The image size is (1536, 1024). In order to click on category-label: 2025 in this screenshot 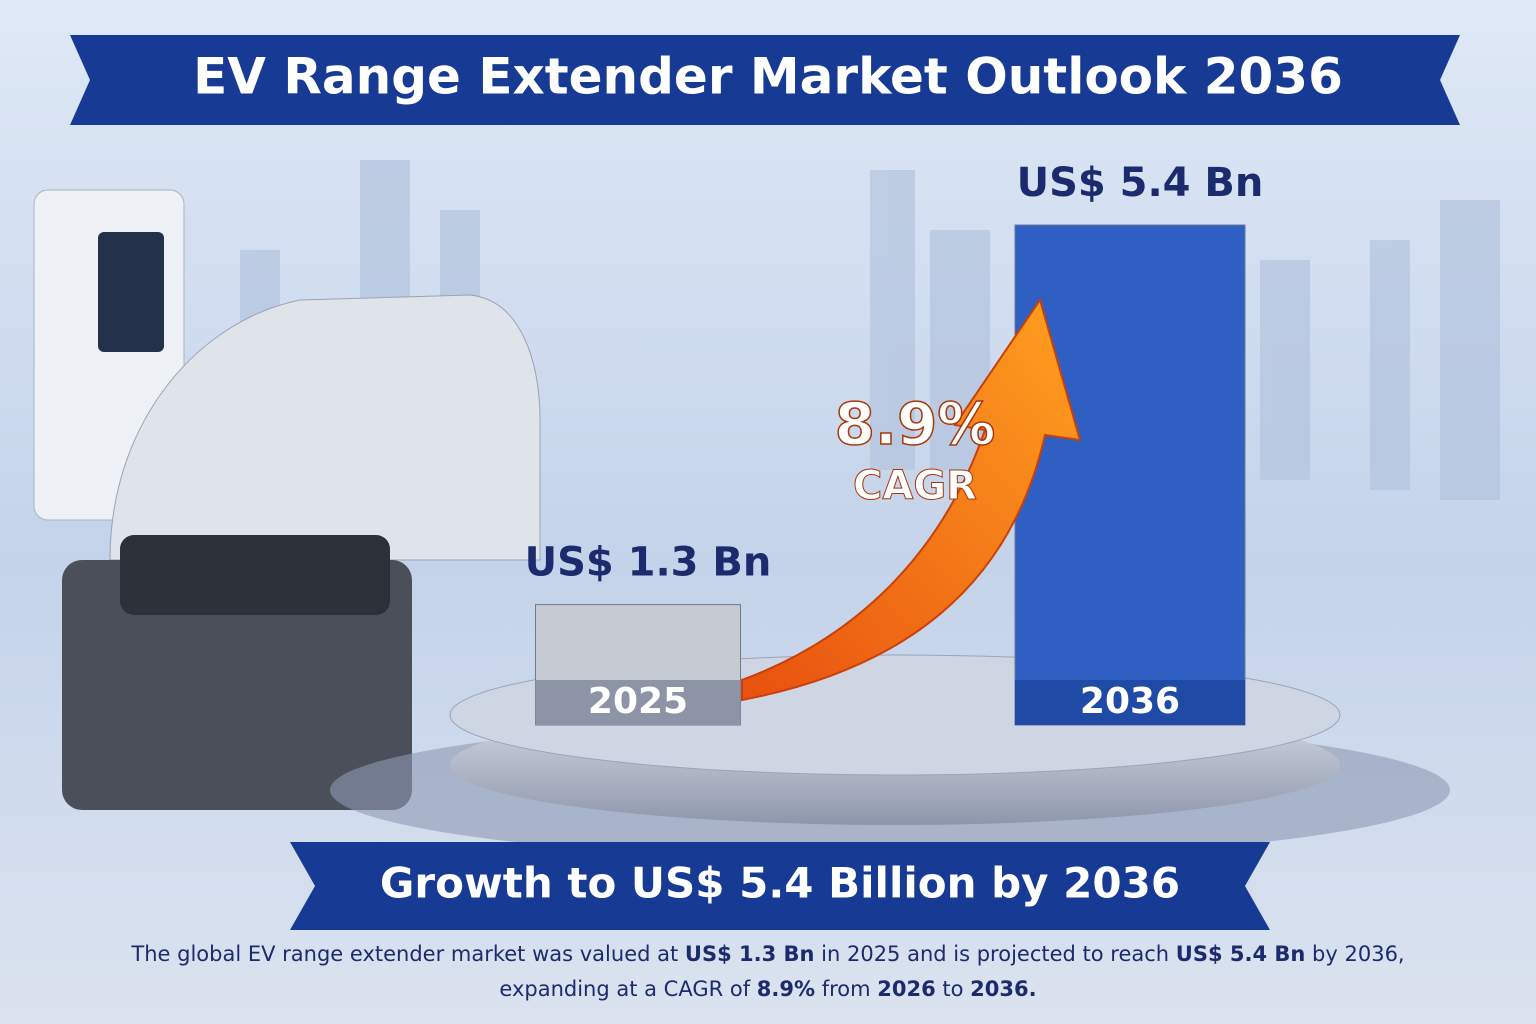, I will do `click(638, 701)`.